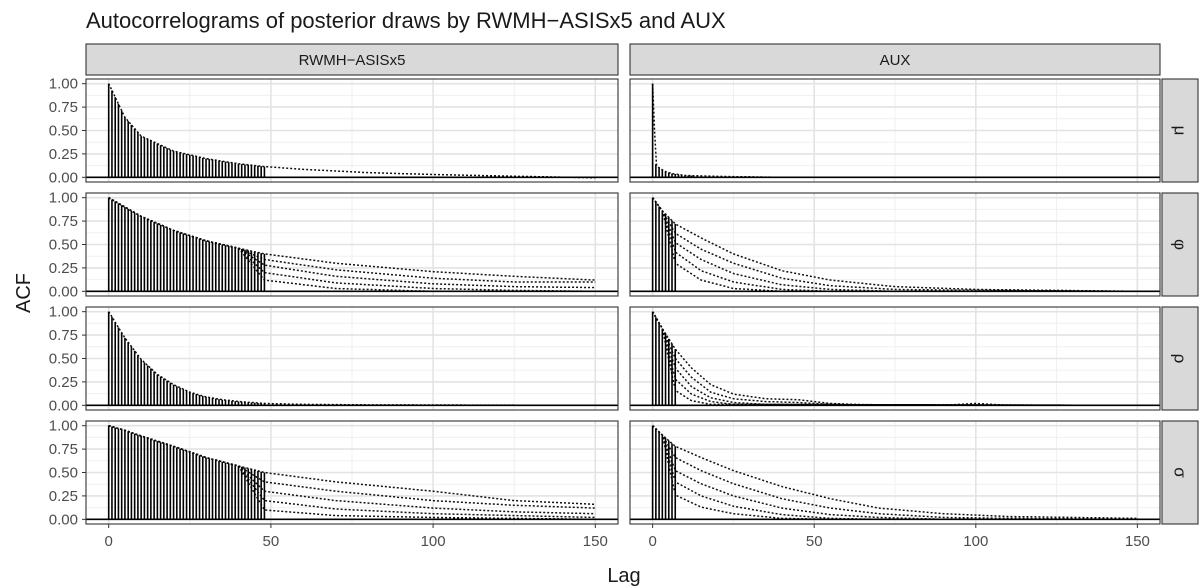 The height and width of the screenshot is (588, 1200). I want to click on column-strip-label: AUX, so click(895, 60).